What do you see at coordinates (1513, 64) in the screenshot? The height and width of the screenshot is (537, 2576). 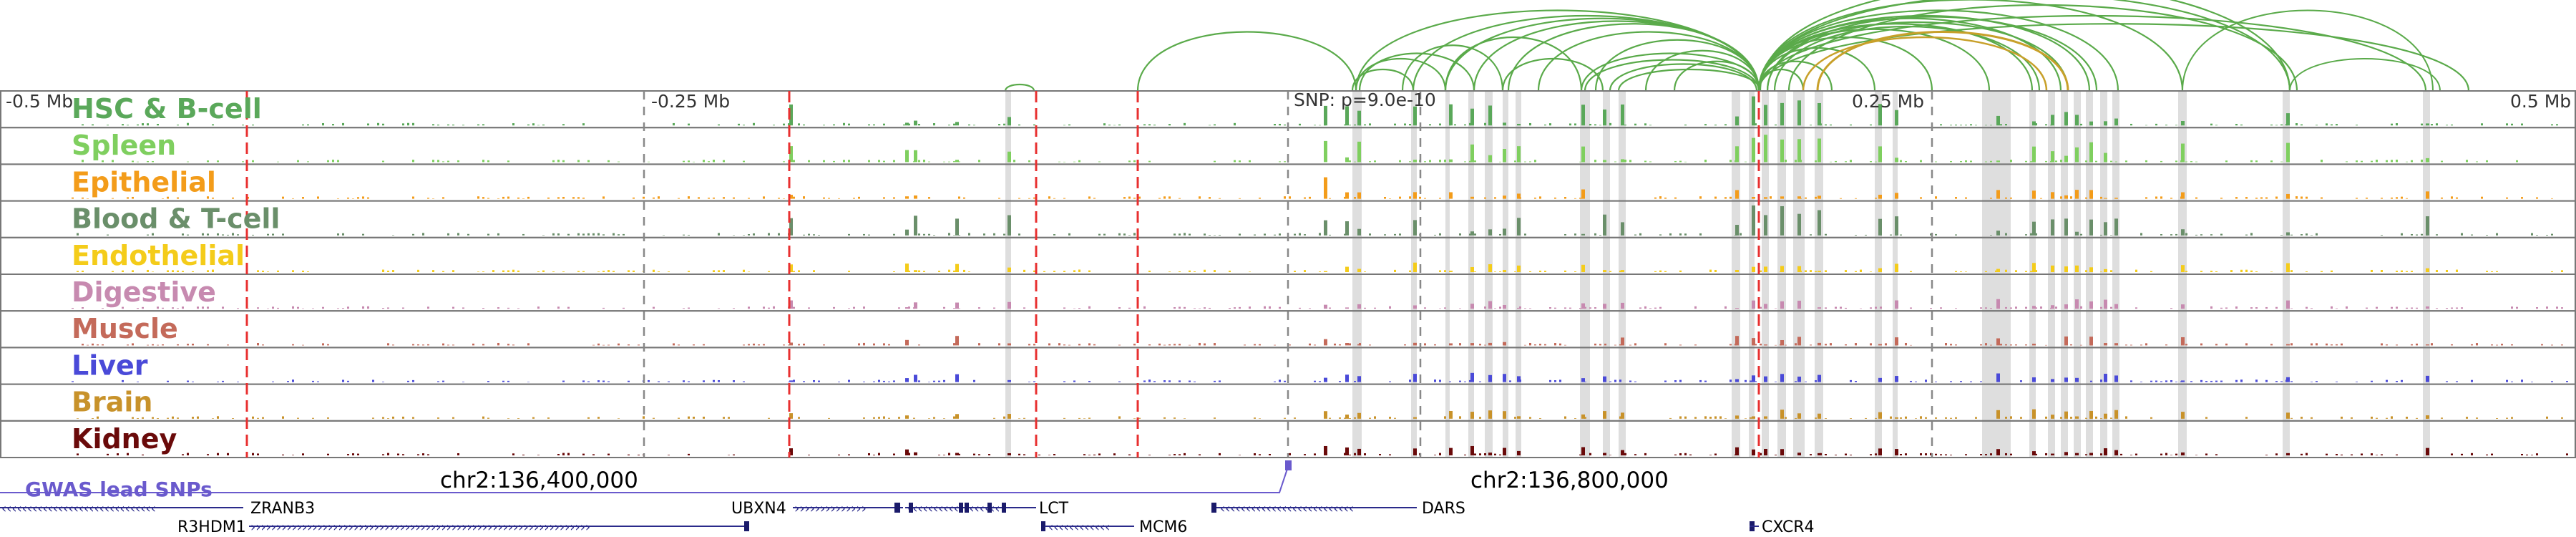 I see `loop-arc` at bounding box center [1513, 64].